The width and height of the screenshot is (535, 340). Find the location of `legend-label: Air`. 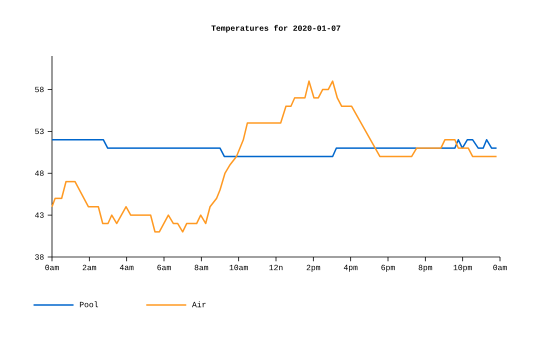

legend-label: Air is located at coordinates (199, 304).